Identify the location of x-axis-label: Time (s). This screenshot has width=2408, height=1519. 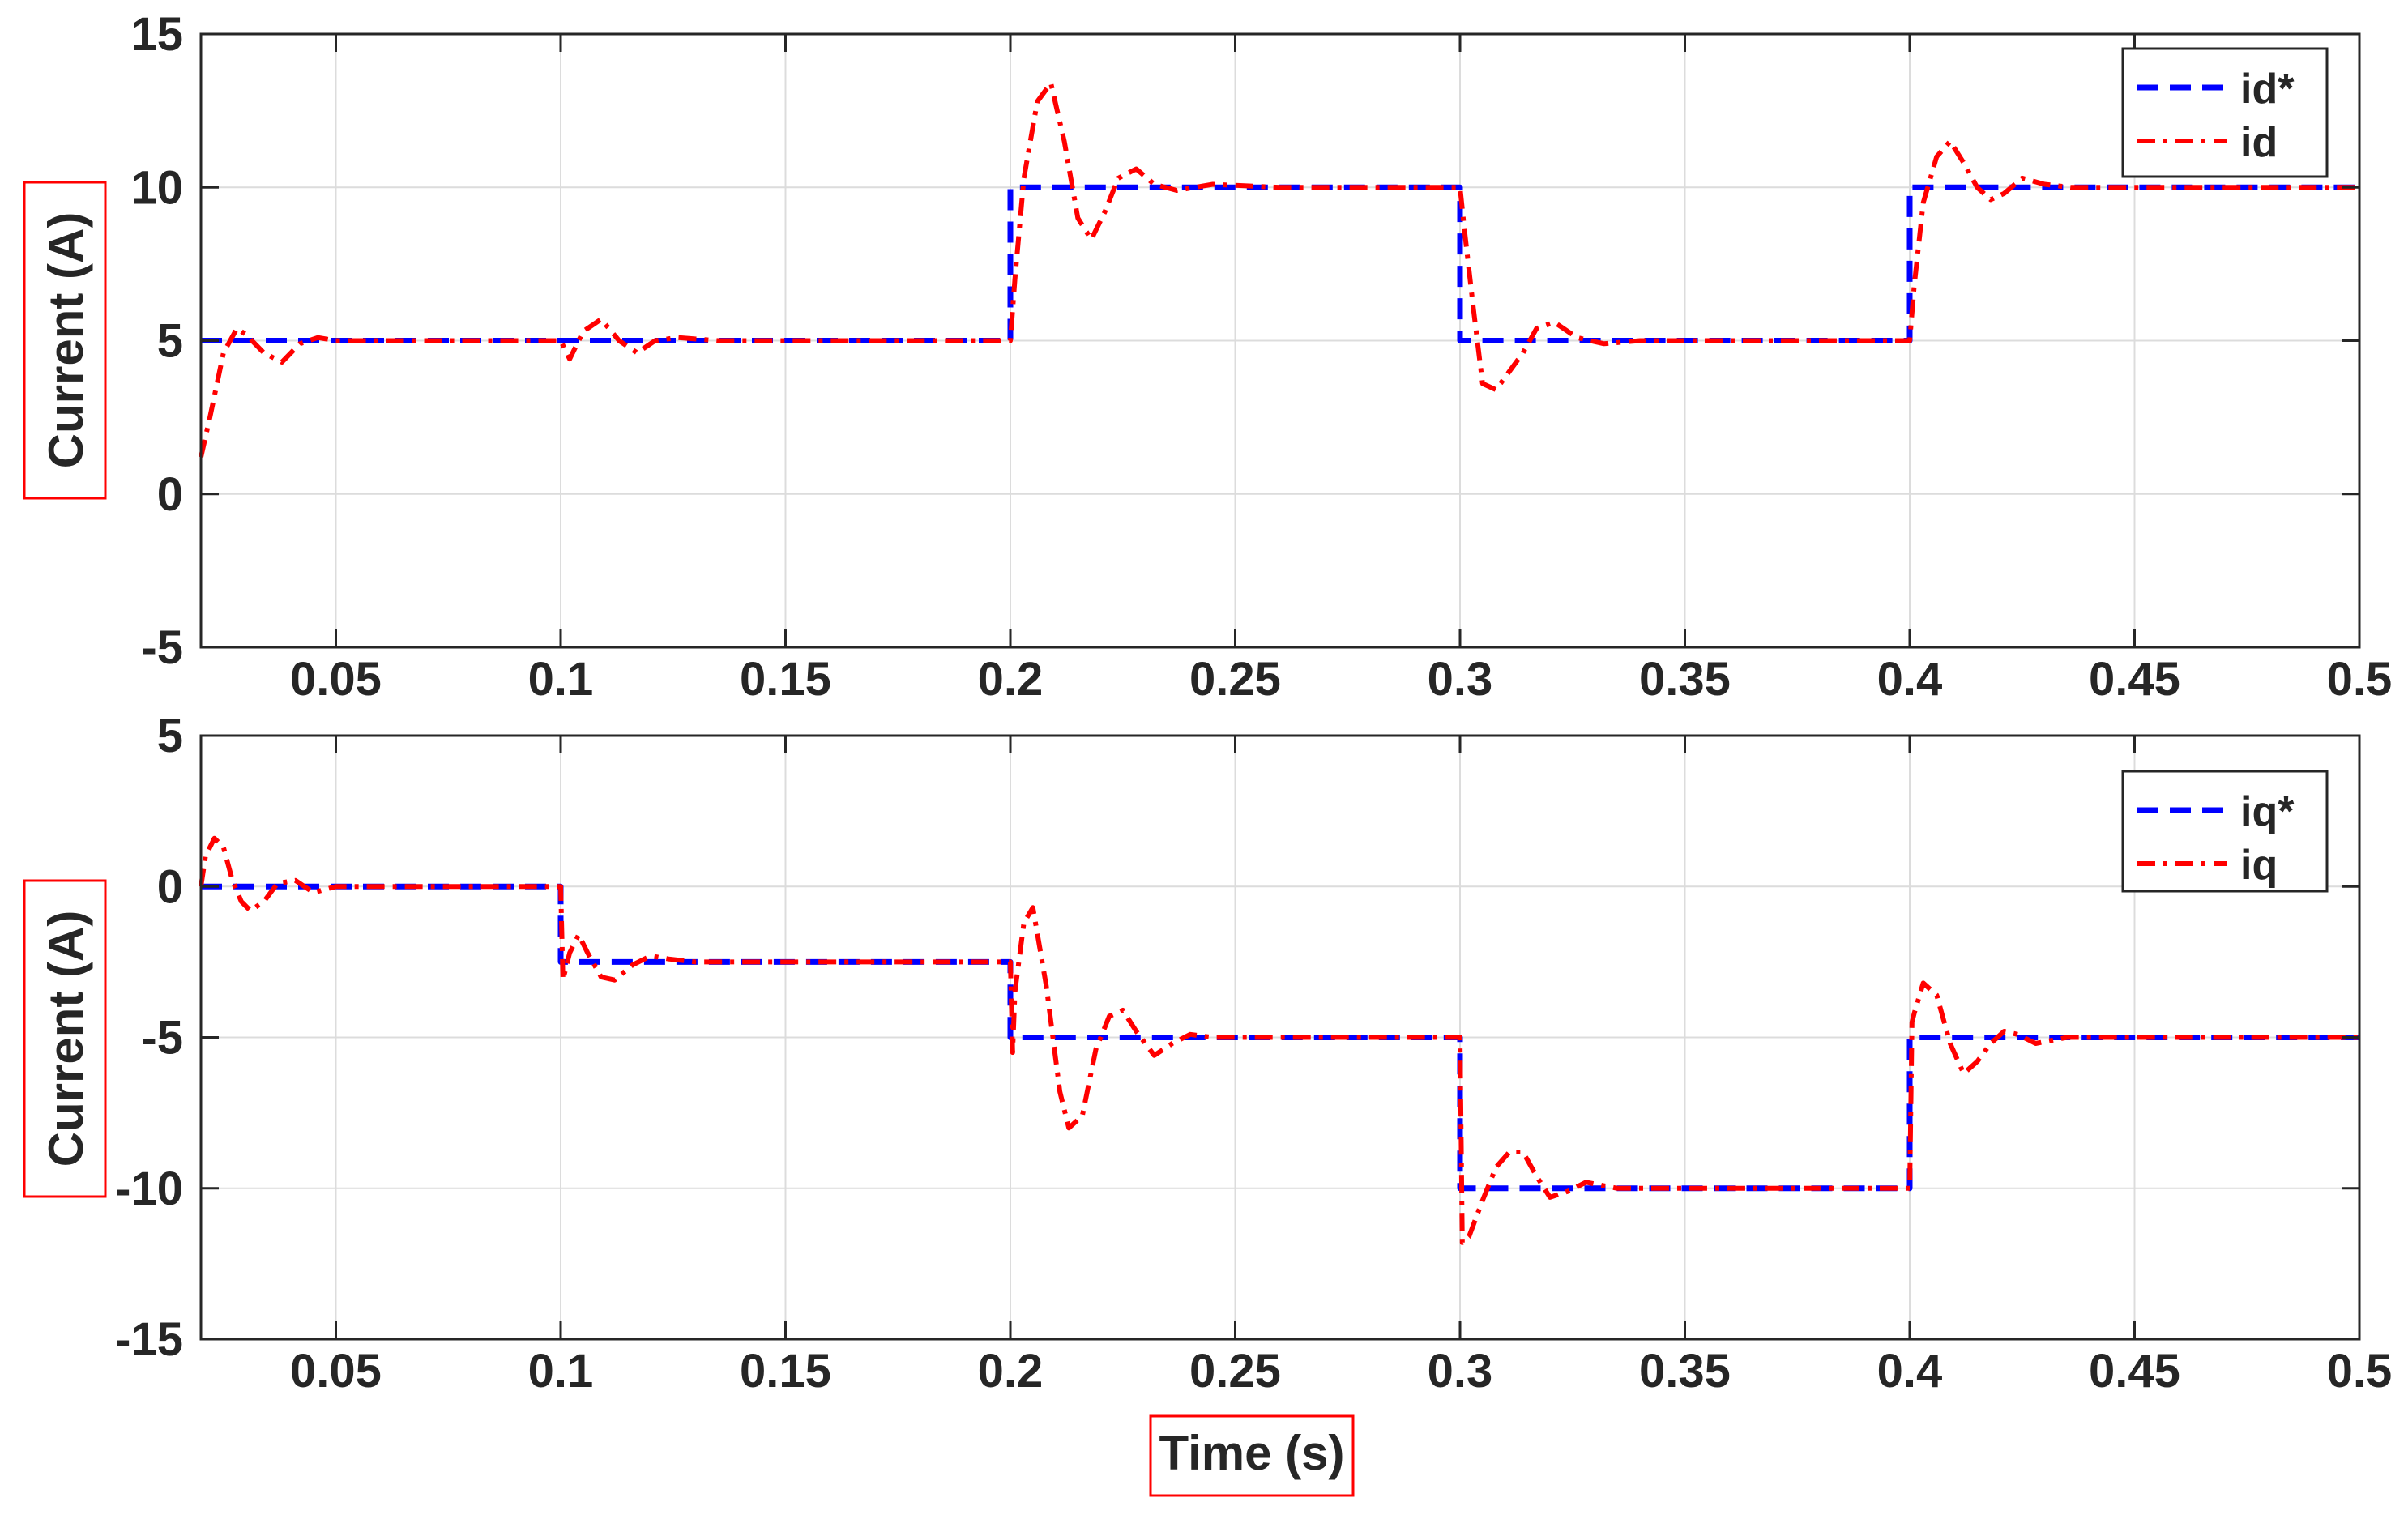
(1252, 1453).